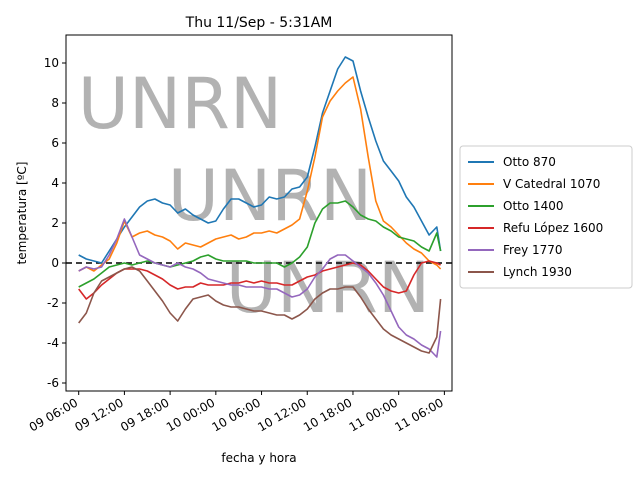 This screenshot has width=640, height=480. What do you see at coordinates (190, 414) in the screenshot?
I see `x-tick-label: 10 00:00` at bounding box center [190, 414].